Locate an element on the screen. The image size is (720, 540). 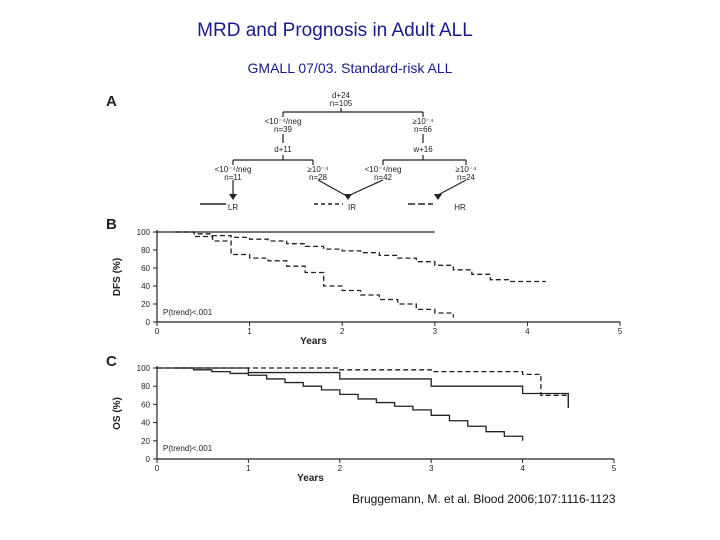
b-x-axis-label: Years is located at coordinates (313, 341).